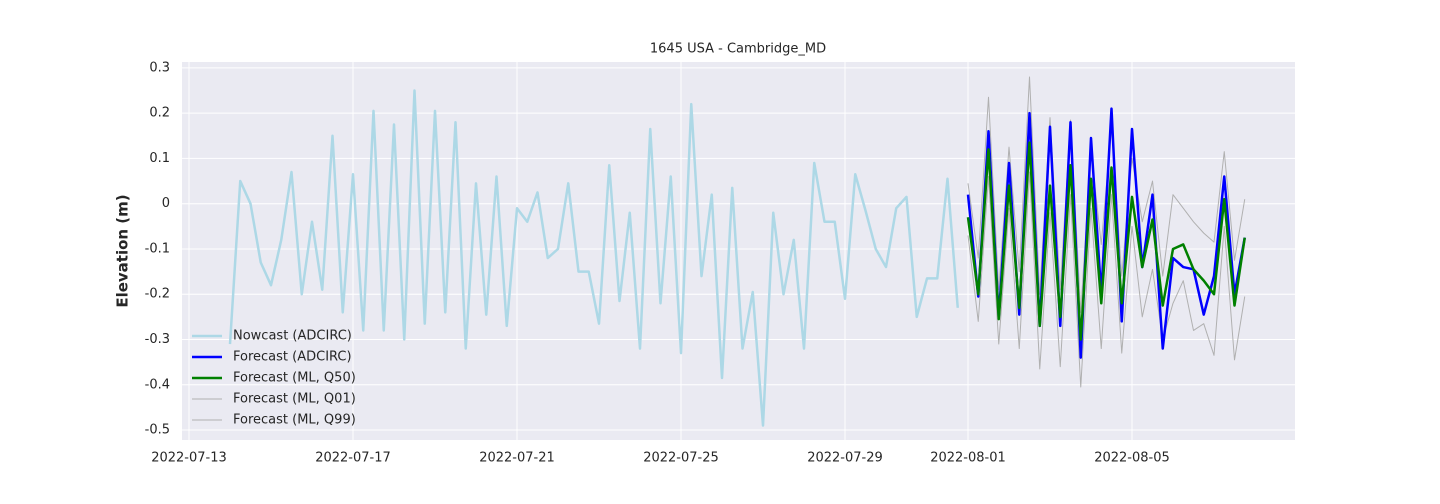 The image size is (1440, 504). Describe the element at coordinates (1132, 458) in the screenshot. I see `x-tick-label: 2022-08-05` at that location.